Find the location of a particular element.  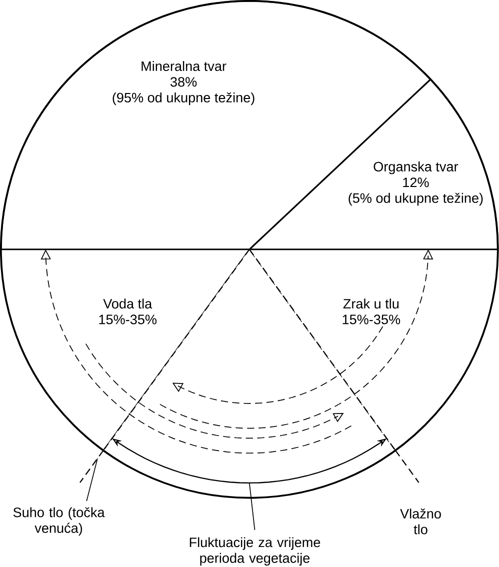

slice-label: Zrak u tlu is located at coordinates (371, 303).